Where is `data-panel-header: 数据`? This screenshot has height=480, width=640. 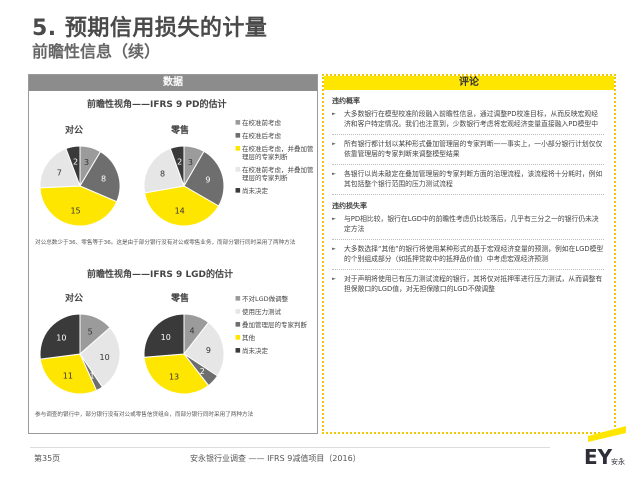 data-panel-header: 数据 is located at coordinates (173, 83).